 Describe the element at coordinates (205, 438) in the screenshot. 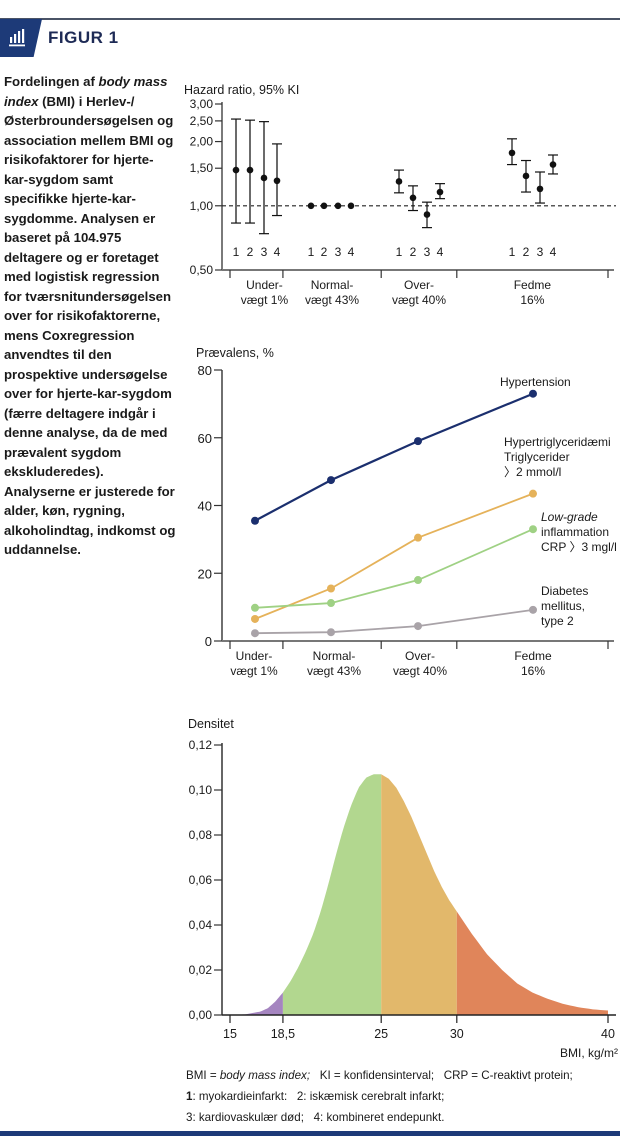

I see `y-tick-label: 60` at that location.